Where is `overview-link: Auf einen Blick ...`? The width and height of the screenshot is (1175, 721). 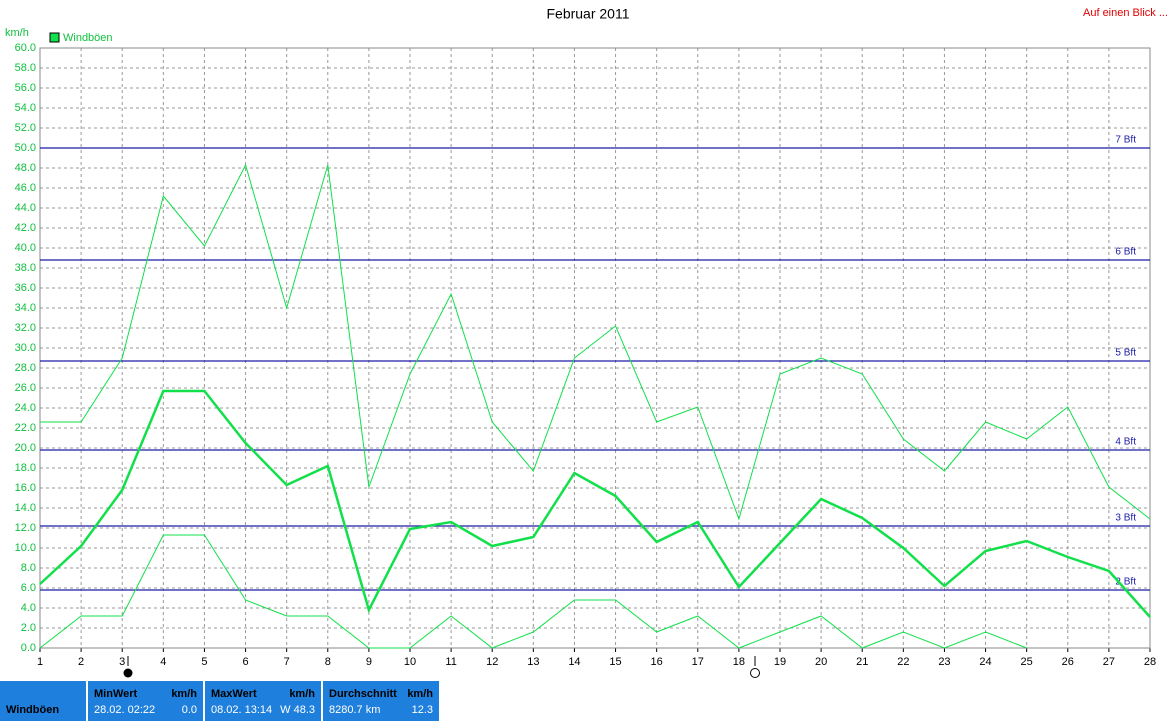 overview-link: Auf einen Blick ... is located at coordinates (1125, 13).